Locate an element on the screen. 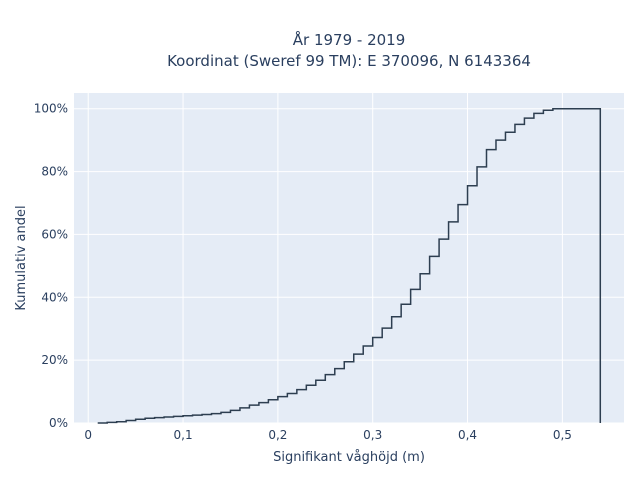  x-tick-label: 0,5 is located at coordinates (562, 435).